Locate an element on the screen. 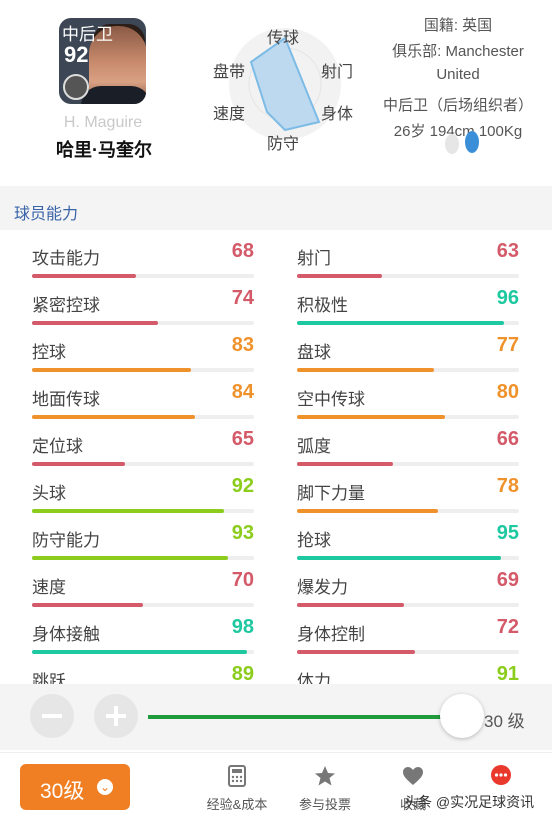 The image size is (552, 823). info-nationality: 国籍: 英国 is located at coordinates (458, 25).